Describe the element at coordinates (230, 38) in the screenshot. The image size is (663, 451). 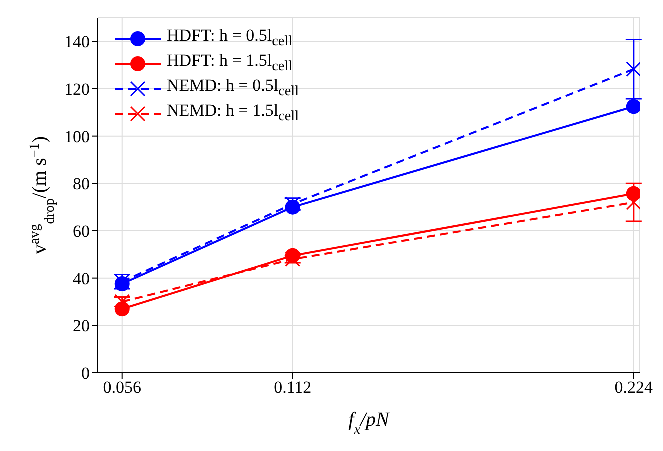
I see `legend-label: HDFT: h = 0.5l$_{cell}$` at that location.